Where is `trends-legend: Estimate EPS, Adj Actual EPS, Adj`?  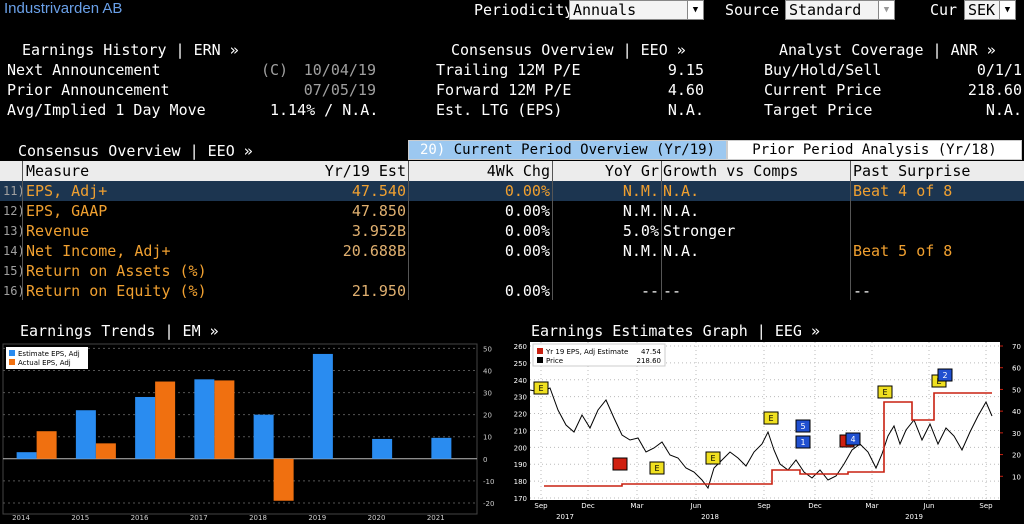 trends-legend: Estimate EPS, Adj Actual EPS, Adj is located at coordinates (47, 358).